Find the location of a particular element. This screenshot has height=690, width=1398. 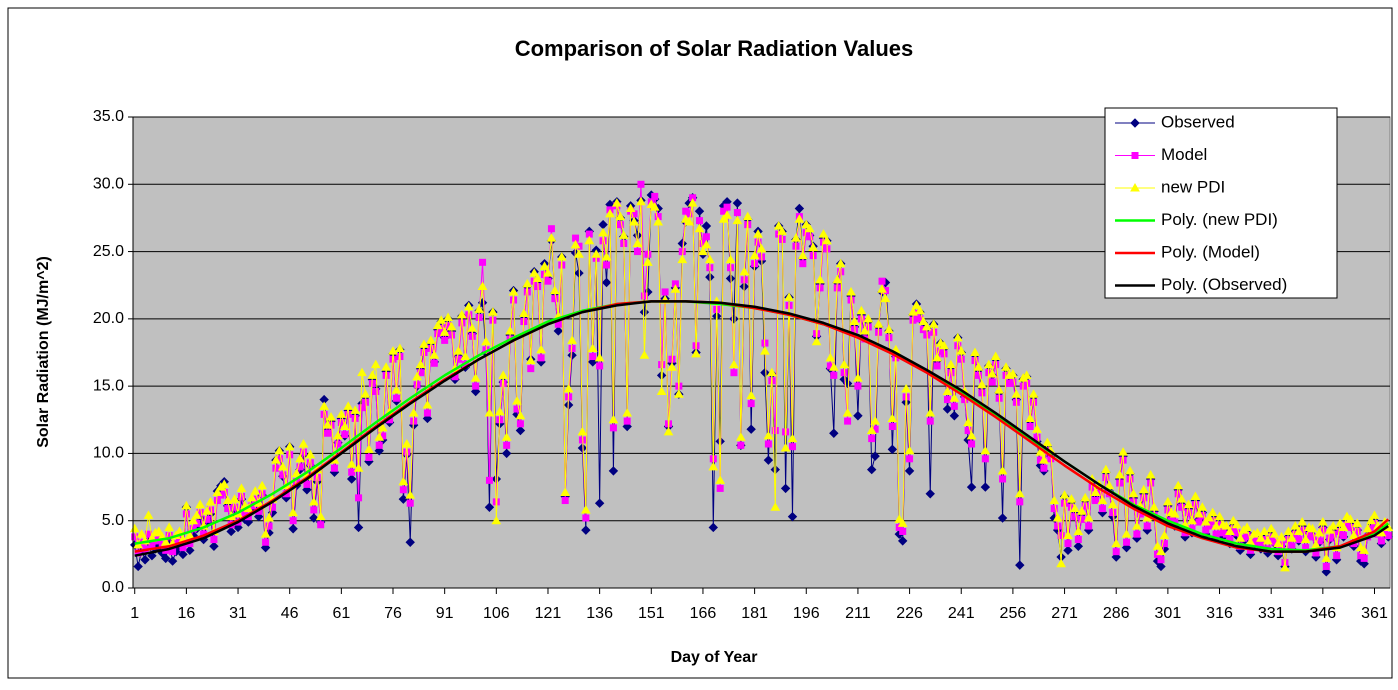

x-tick-label: 1 is located at coordinates (134, 613).